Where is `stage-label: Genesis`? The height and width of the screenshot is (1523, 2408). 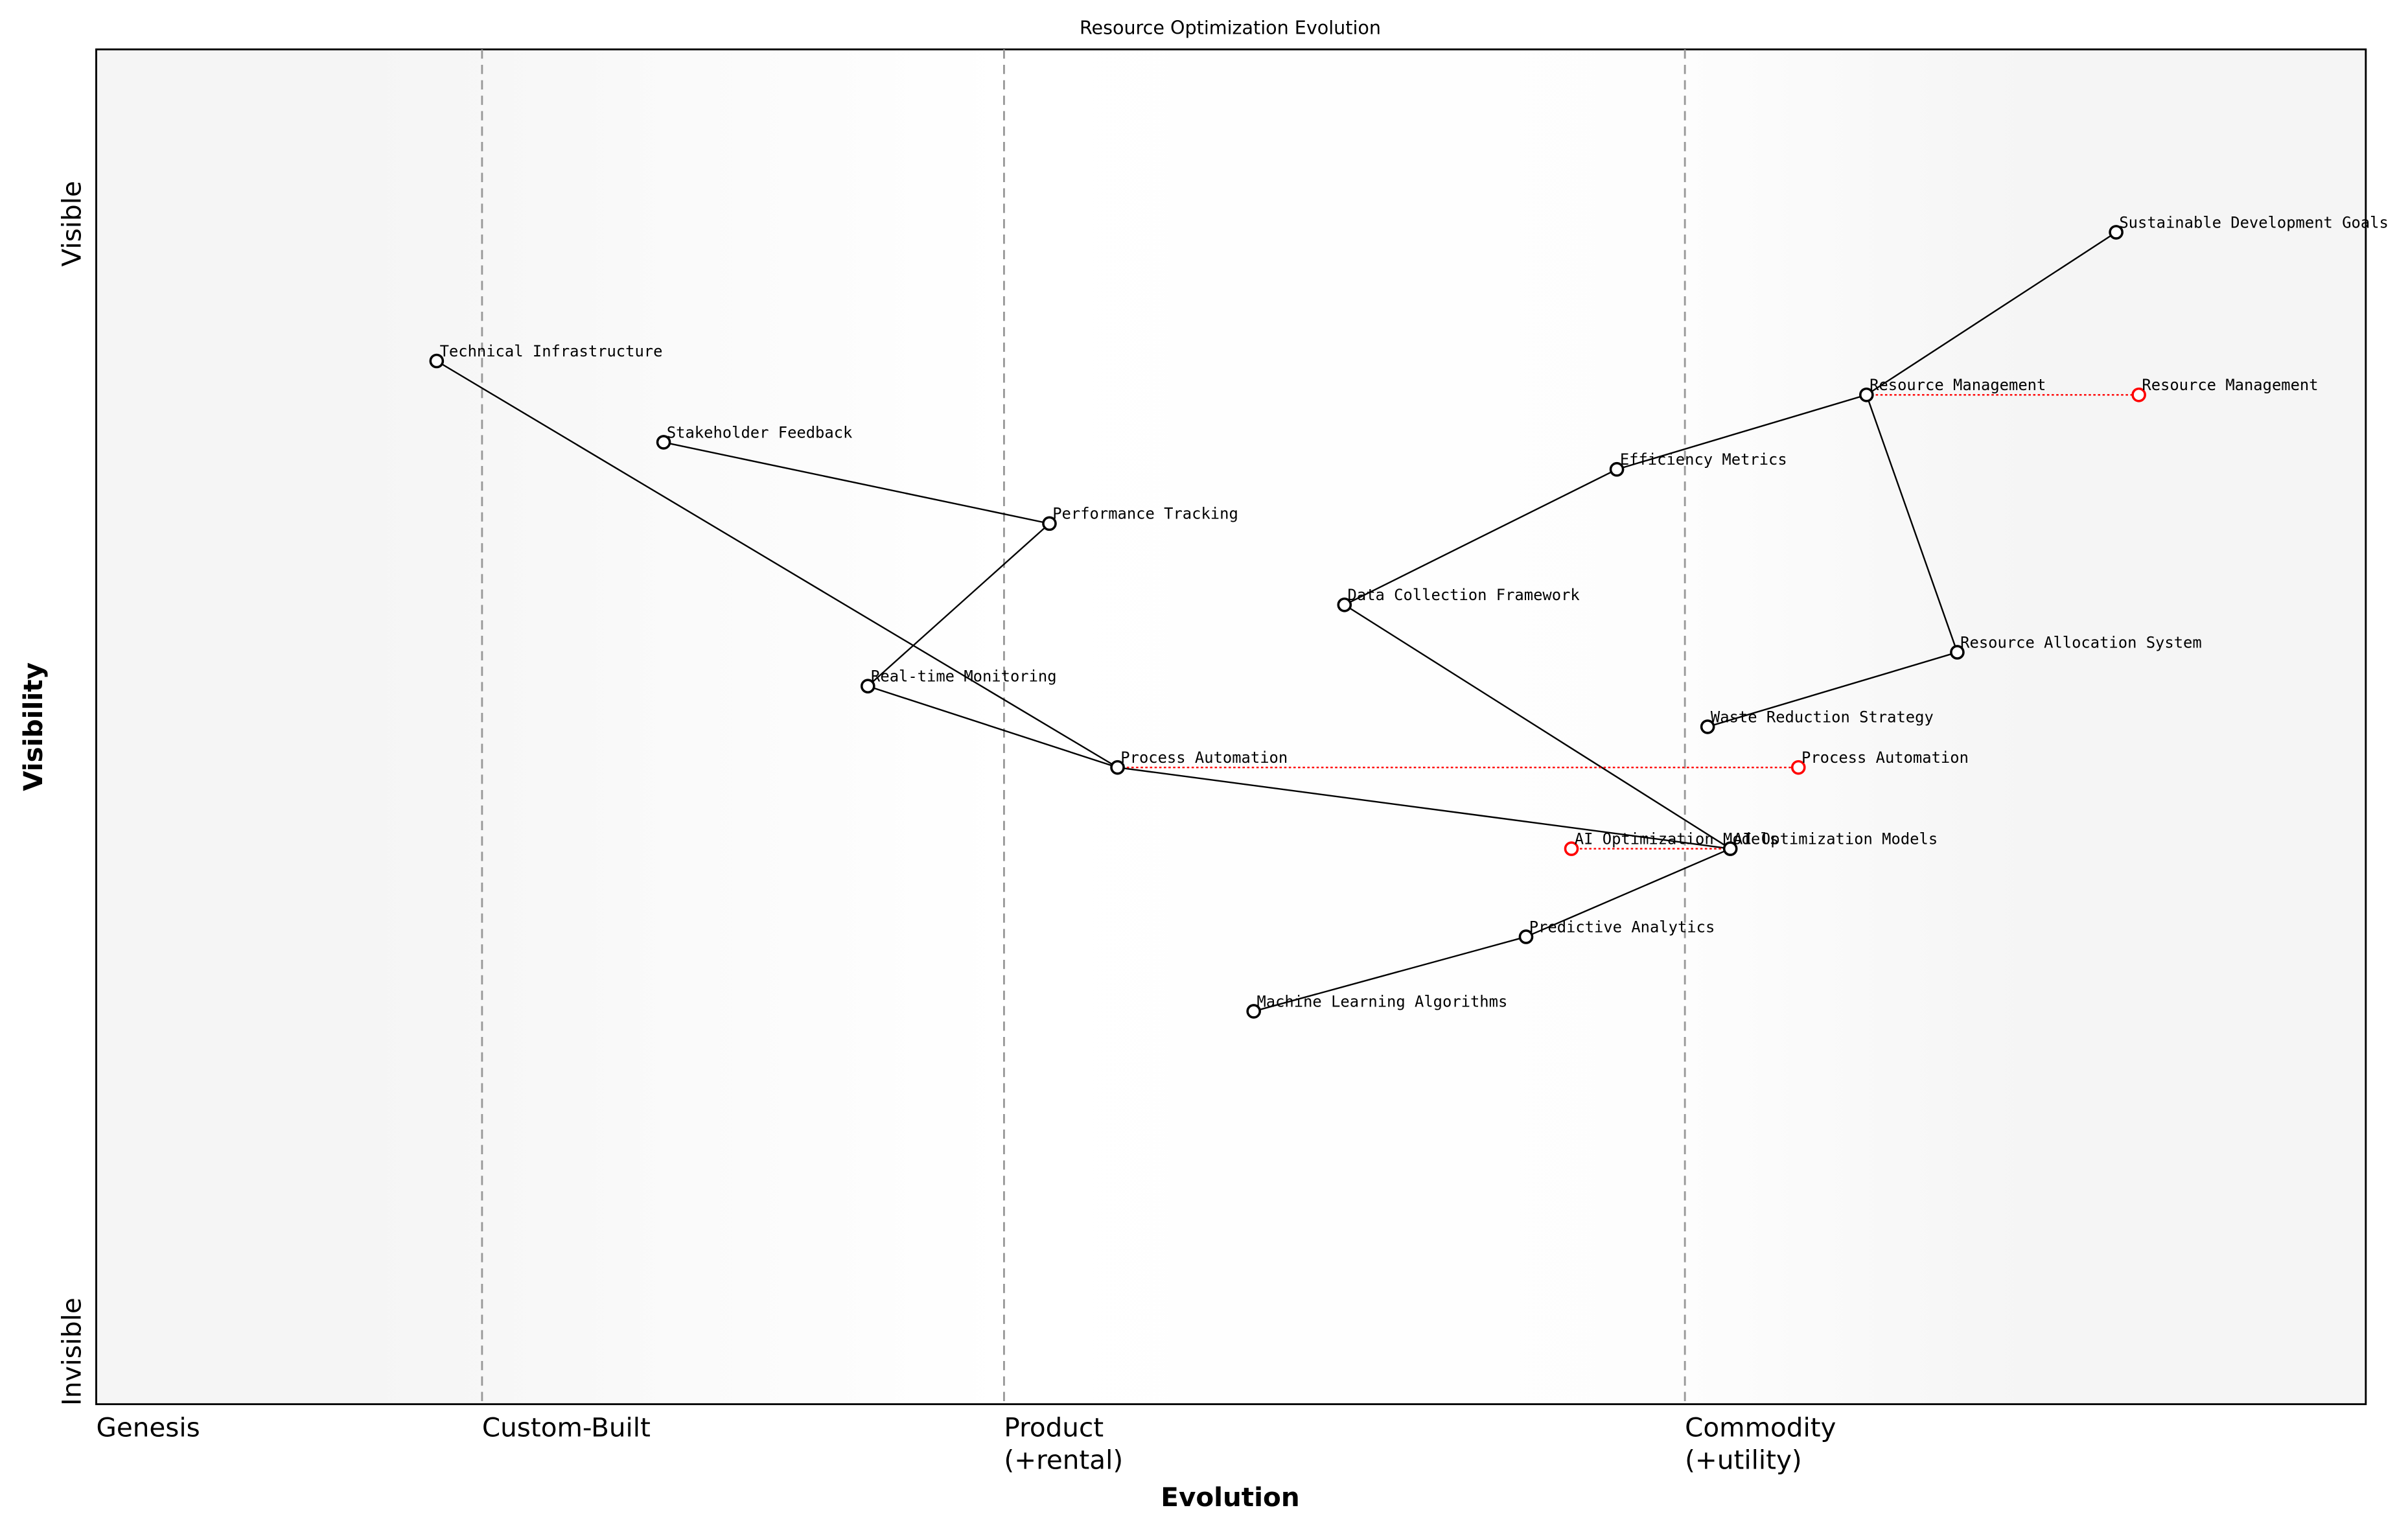
stage-label: Genesis is located at coordinates (148, 1427).